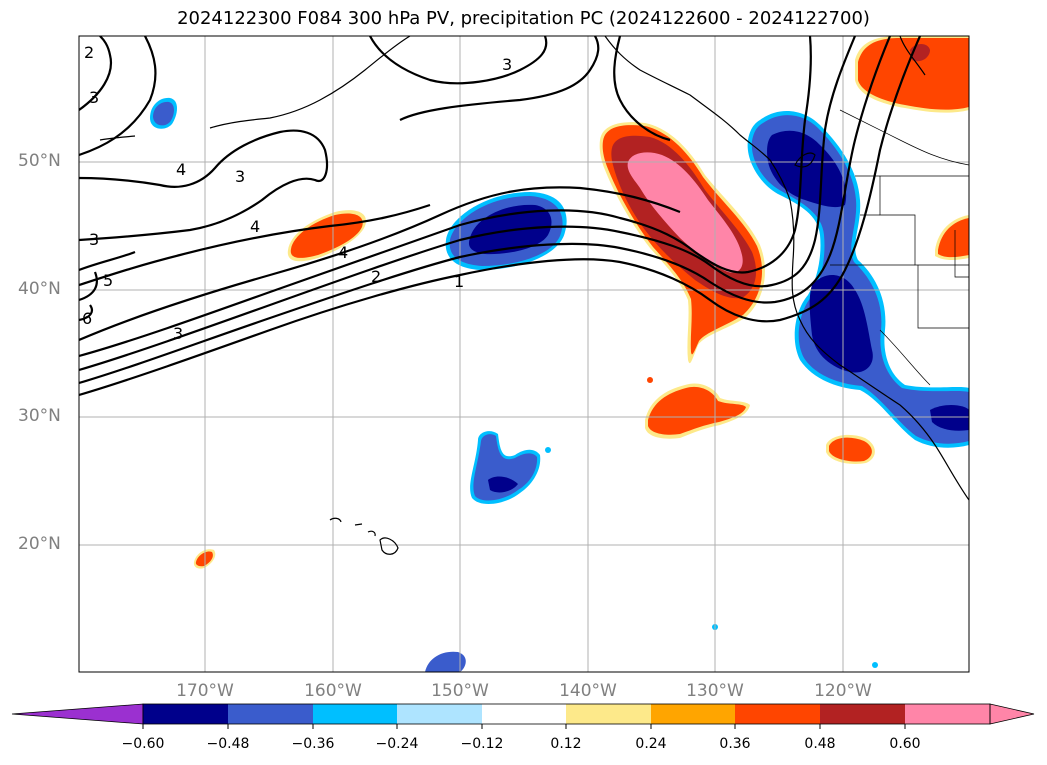 The height and width of the screenshot is (765, 1047). What do you see at coordinates (1012, 714) in the screenshot?
I see `colorbar-extend-max` at bounding box center [1012, 714].